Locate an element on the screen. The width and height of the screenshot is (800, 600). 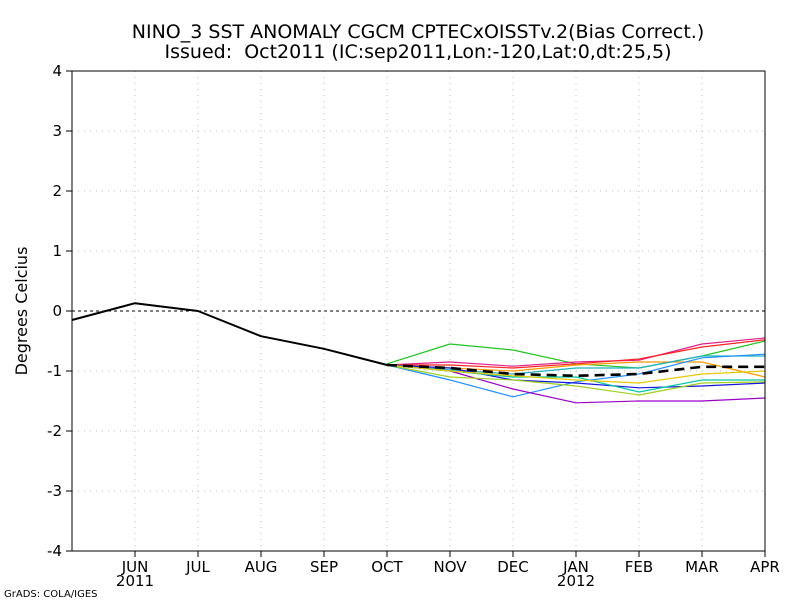
ensemble-member-9-line is located at coordinates (576, 380).